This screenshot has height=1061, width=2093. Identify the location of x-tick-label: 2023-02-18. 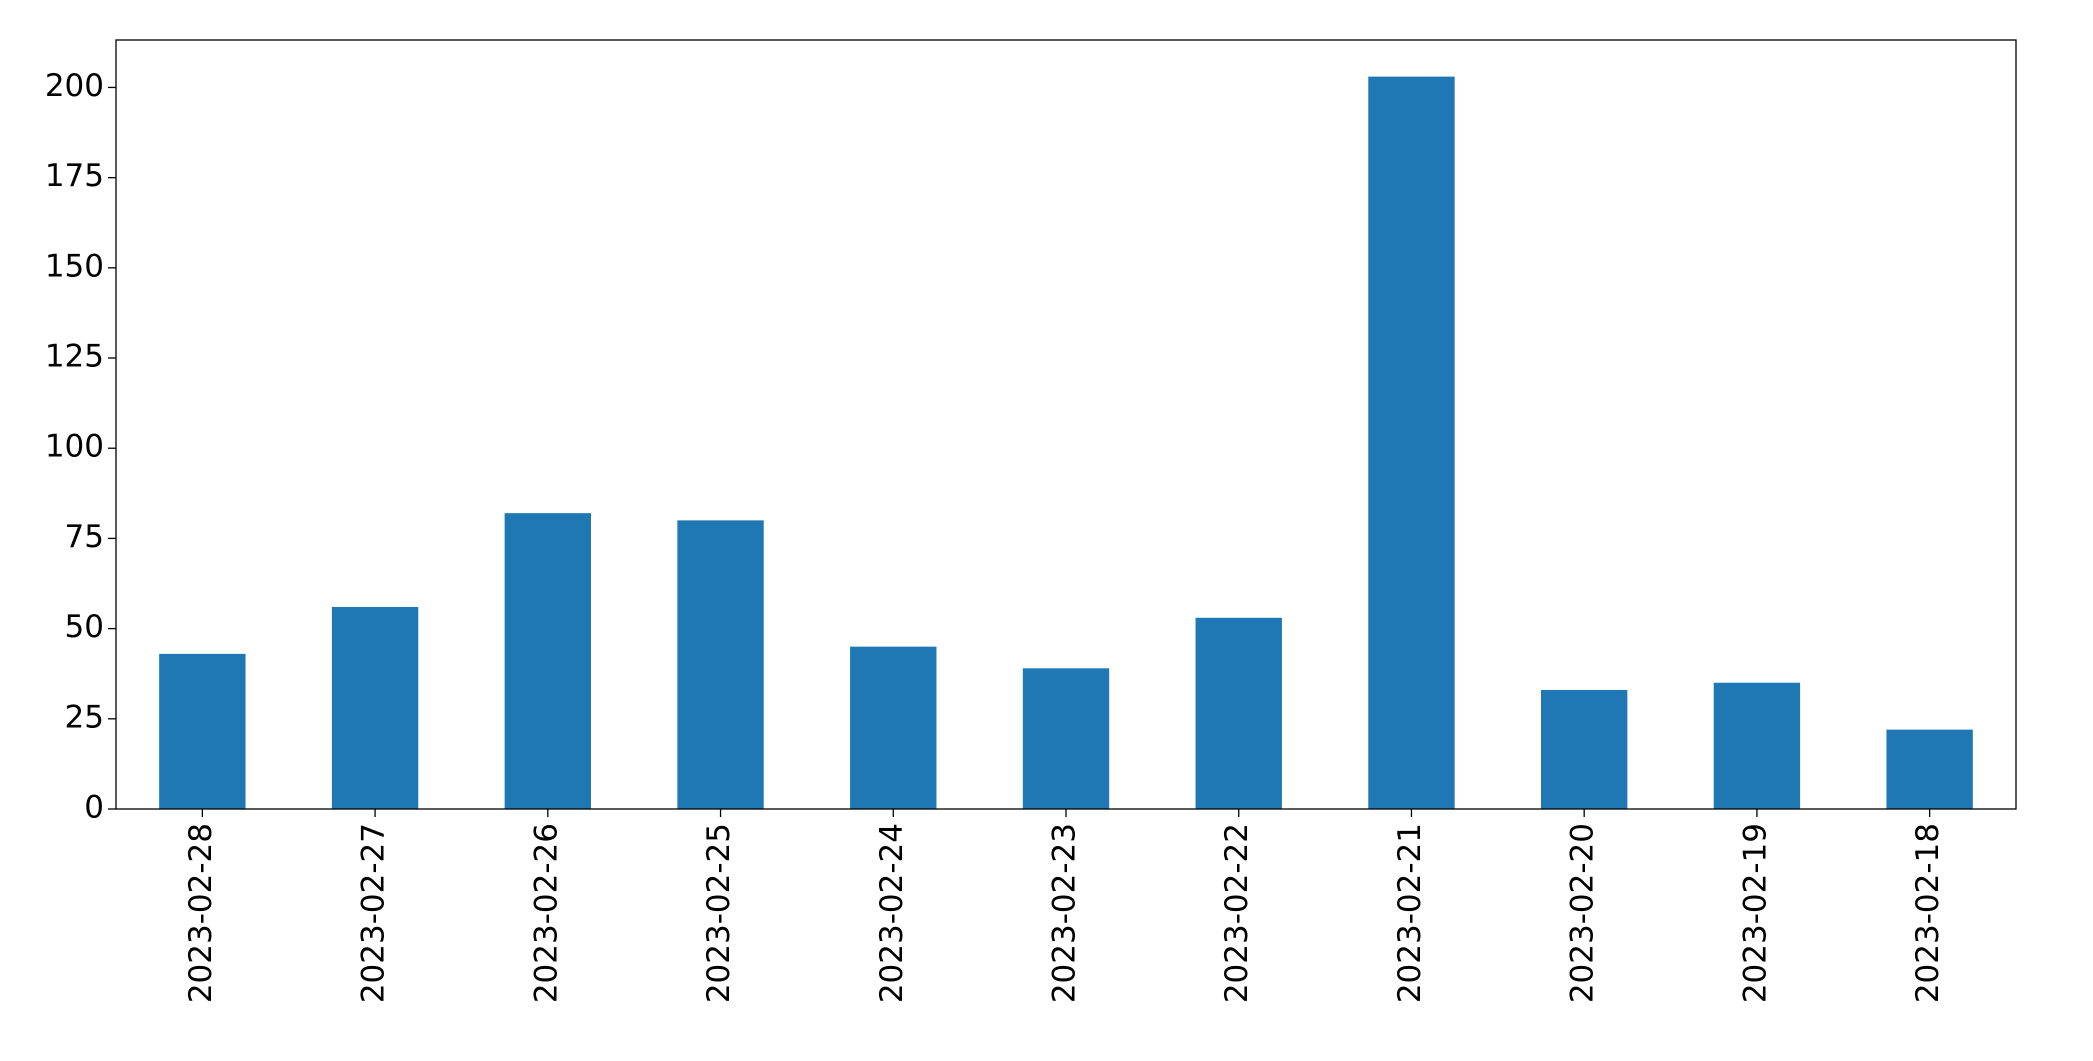
(1928, 913).